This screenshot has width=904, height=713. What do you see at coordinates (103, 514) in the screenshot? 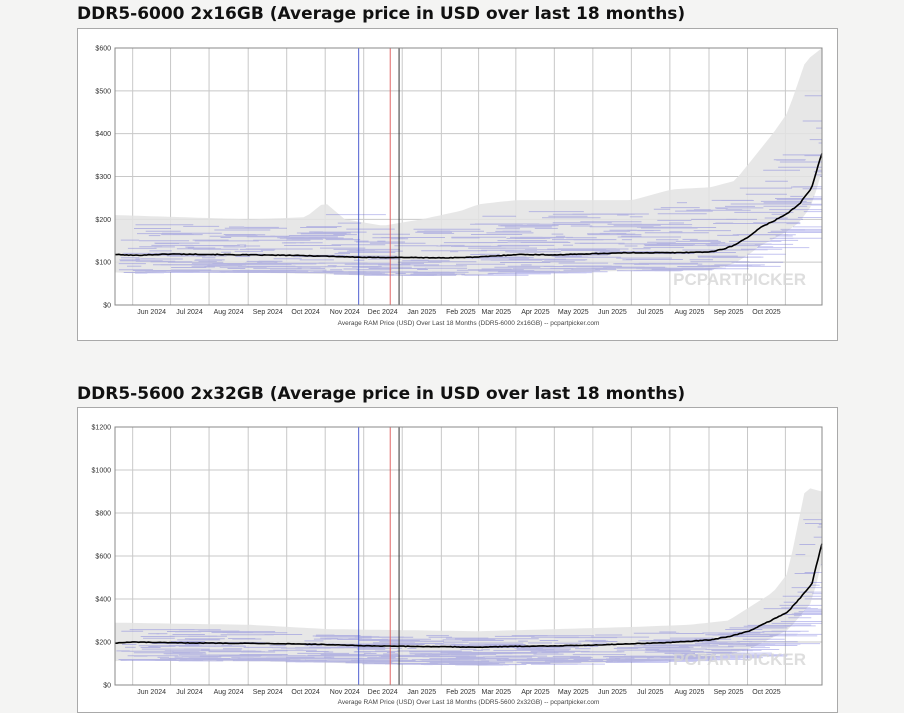
I see `y-tick-label: $800` at bounding box center [103, 514].